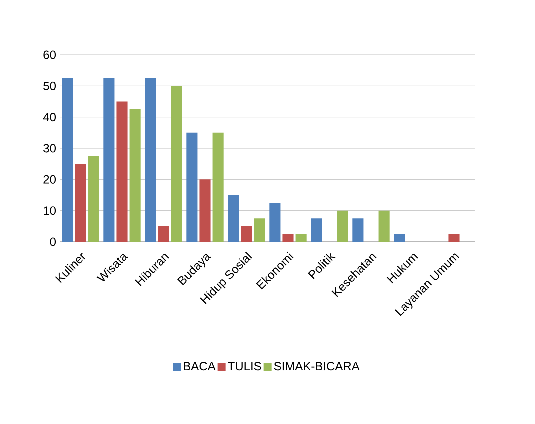 This screenshot has height=424, width=535. I want to click on legend-label: TULIS, so click(245, 366).